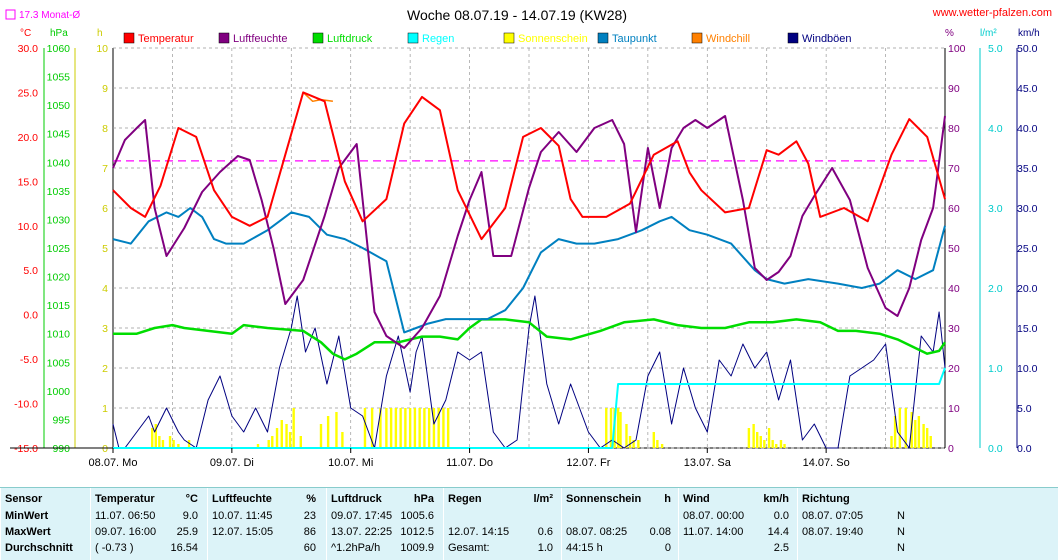 Image resolution: width=1058 pixels, height=560 pixels. Describe the element at coordinates (309, 532) in the screenshot. I see `stats-cell: 86` at that location.